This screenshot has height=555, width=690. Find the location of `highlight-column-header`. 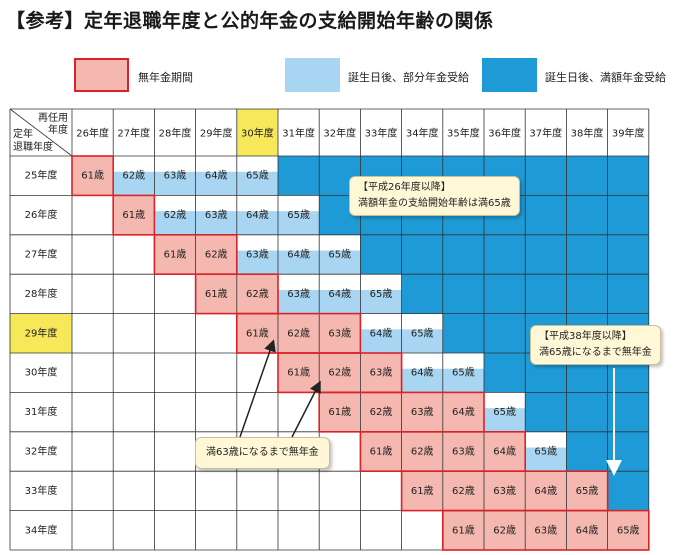

highlight-column-header is located at coordinates (257, 132).